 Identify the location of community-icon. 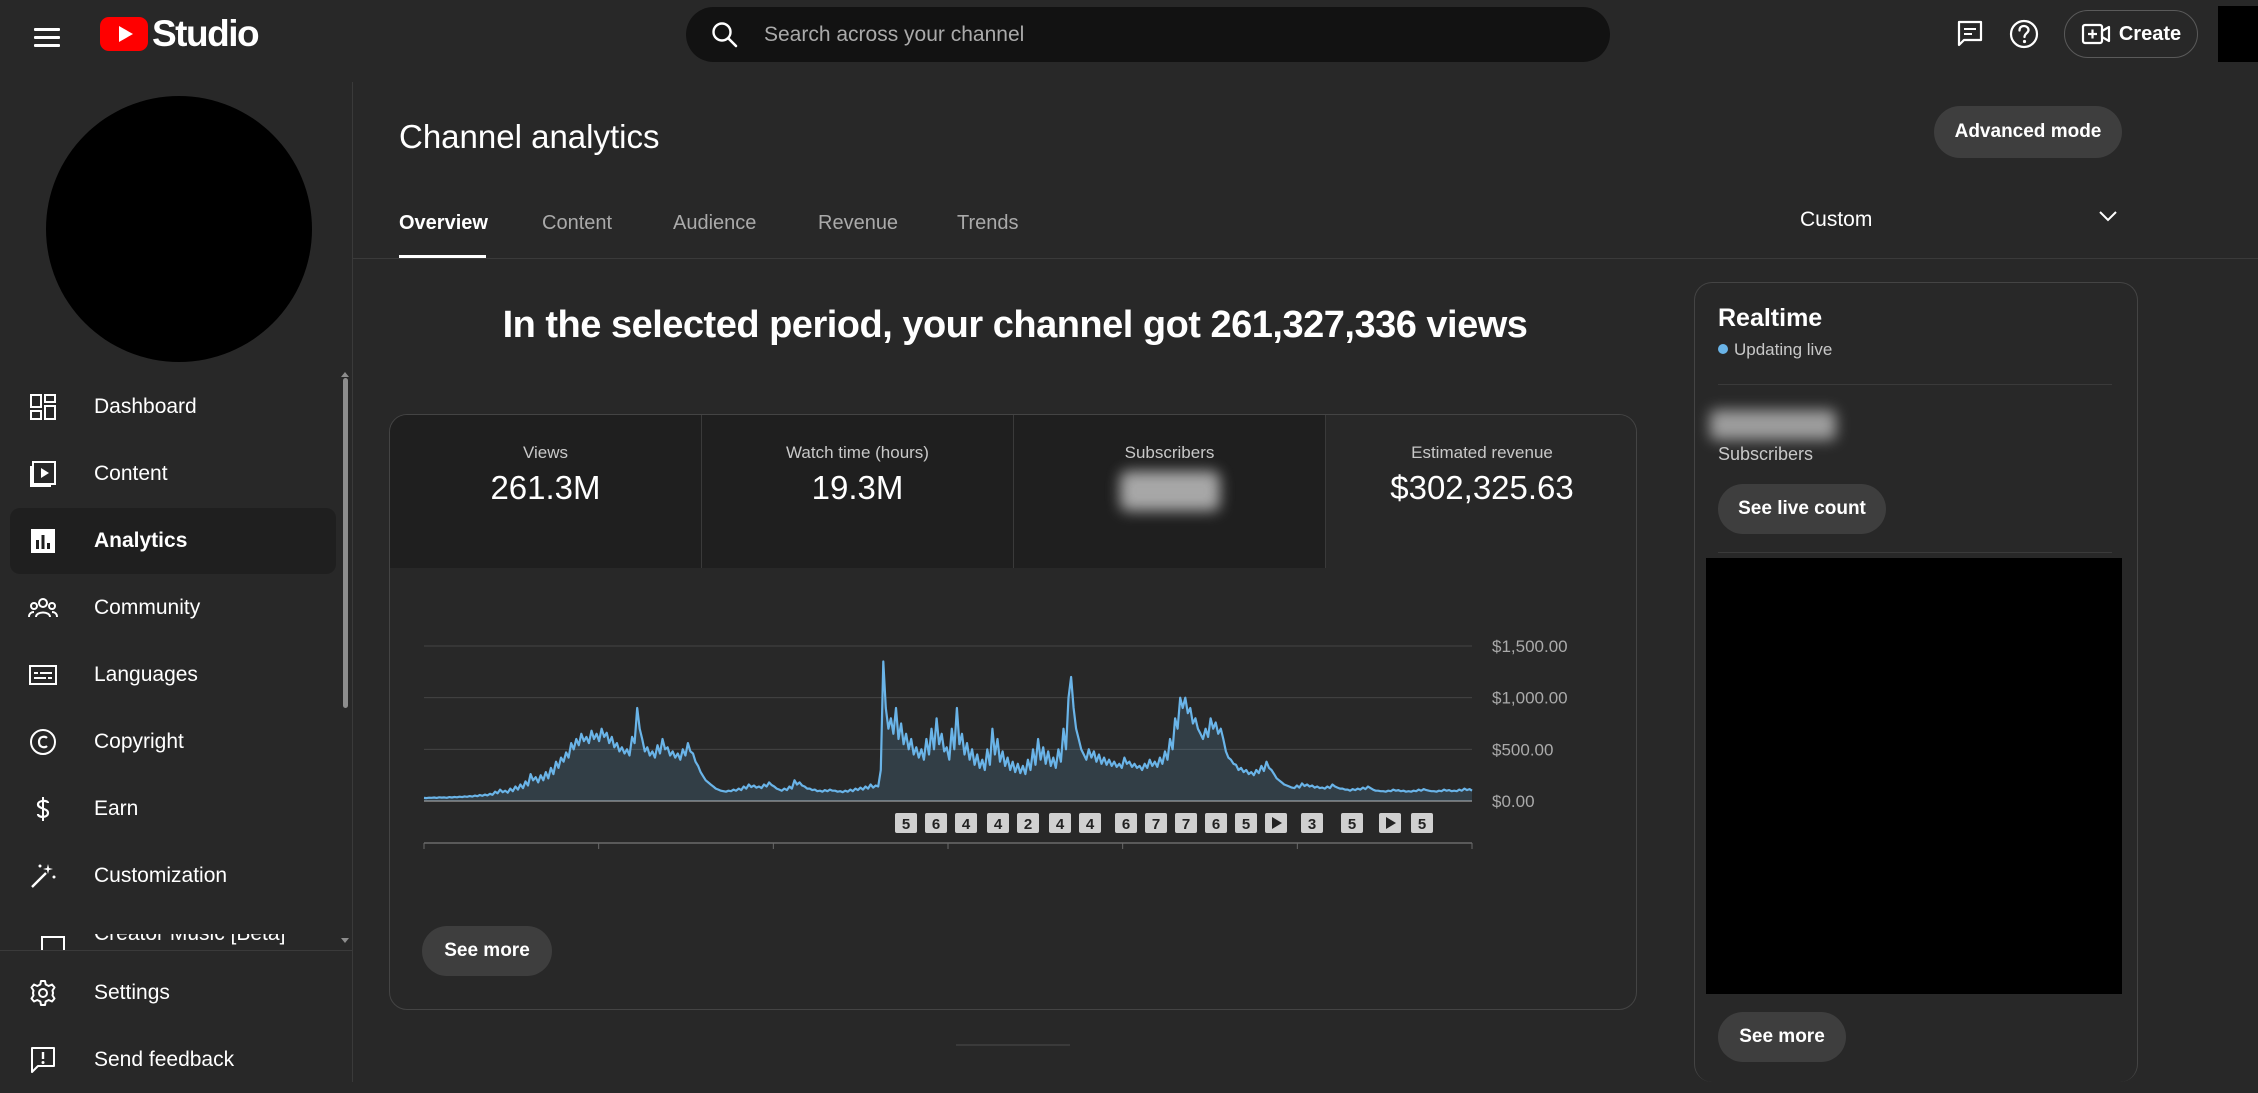
(43, 608).